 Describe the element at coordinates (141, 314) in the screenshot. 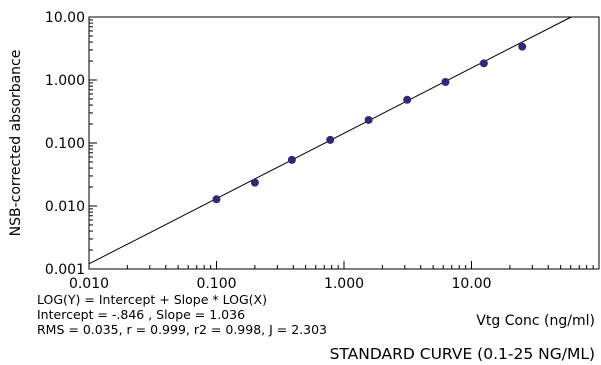

I see `equation-line-2: Intercept = -.846 , Slope = 1.036` at that location.